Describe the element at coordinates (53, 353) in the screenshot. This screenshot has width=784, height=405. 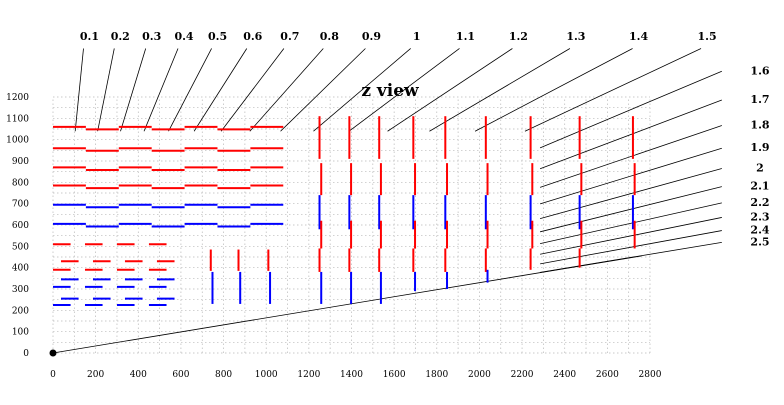
I see `interaction-point` at that location.